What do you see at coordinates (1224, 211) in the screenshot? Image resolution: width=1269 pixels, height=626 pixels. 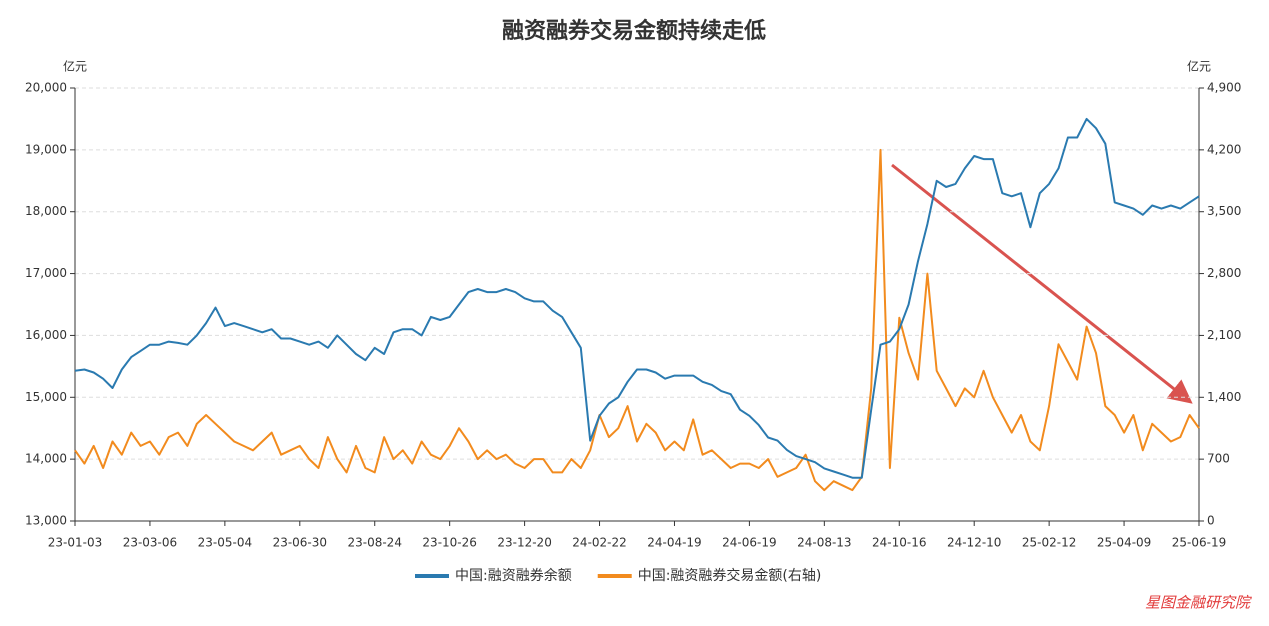 I see `y2-tick-label: 3,500` at bounding box center [1224, 211].